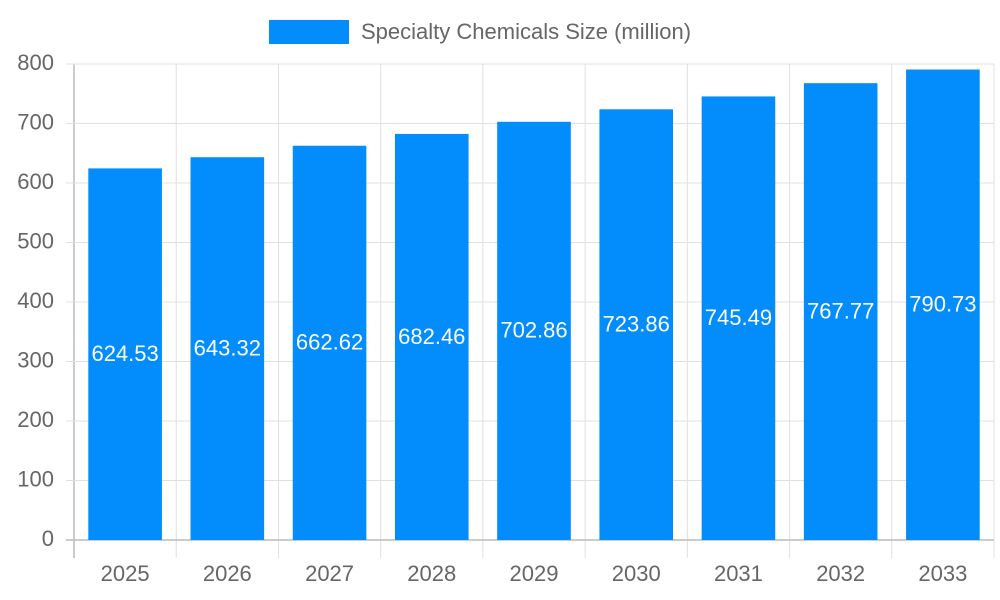 Image resolution: width=1000 pixels, height=600 pixels. I want to click on y-tick-label: 300, so click(35, 359).